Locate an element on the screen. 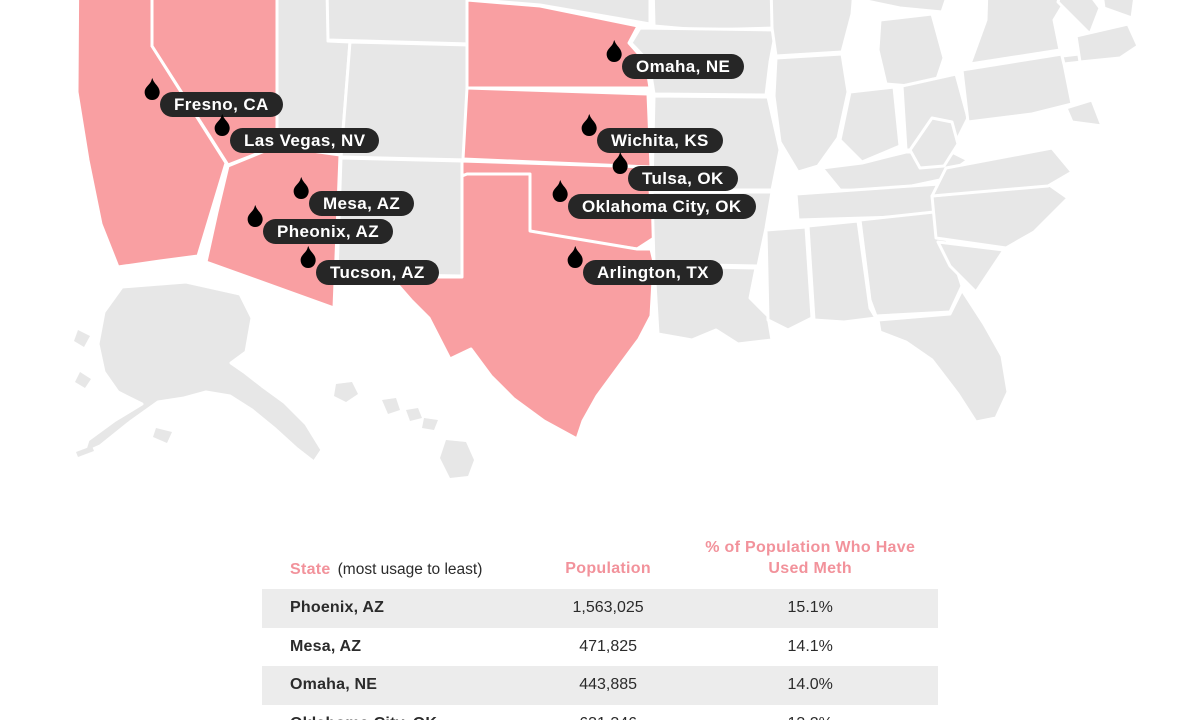 The image size is (1200, 720). state-virginia is located at coordinates (1002, 172).